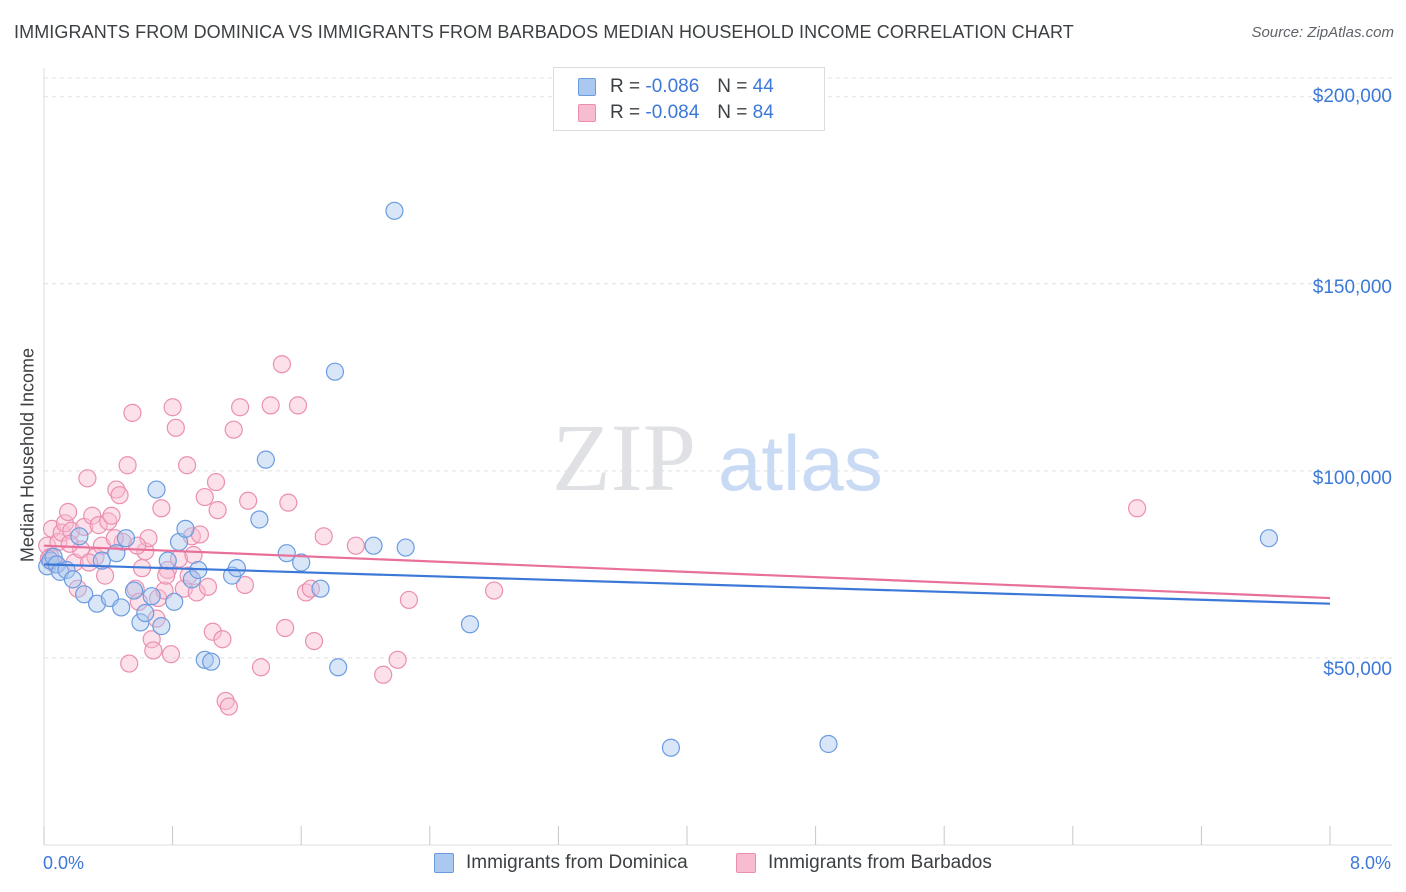  I want to click on legend-row-barbados: R = -0.084 N = 84, so click(676, 113).